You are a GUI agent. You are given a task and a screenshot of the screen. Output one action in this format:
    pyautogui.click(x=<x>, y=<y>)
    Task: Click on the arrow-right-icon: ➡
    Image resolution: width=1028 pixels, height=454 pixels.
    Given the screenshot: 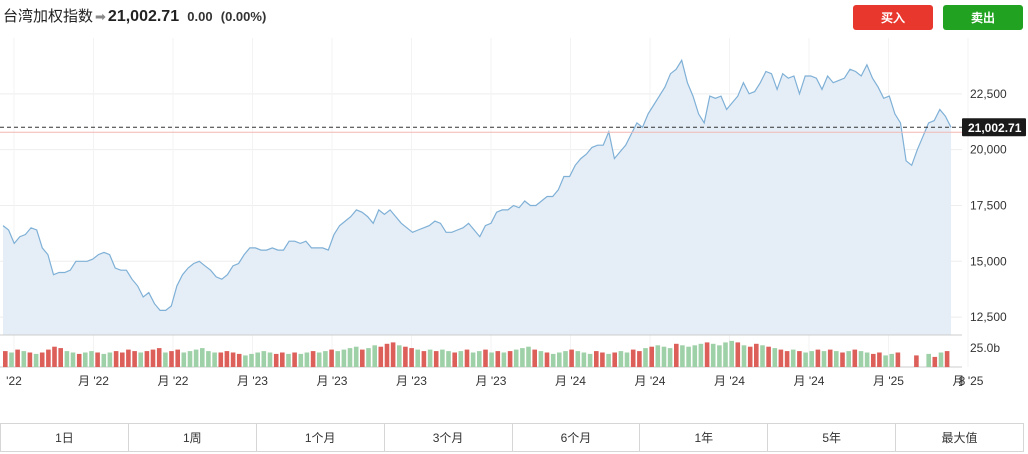 What is the action you would take?
    pyautogui.click(x=100, y=16)
    